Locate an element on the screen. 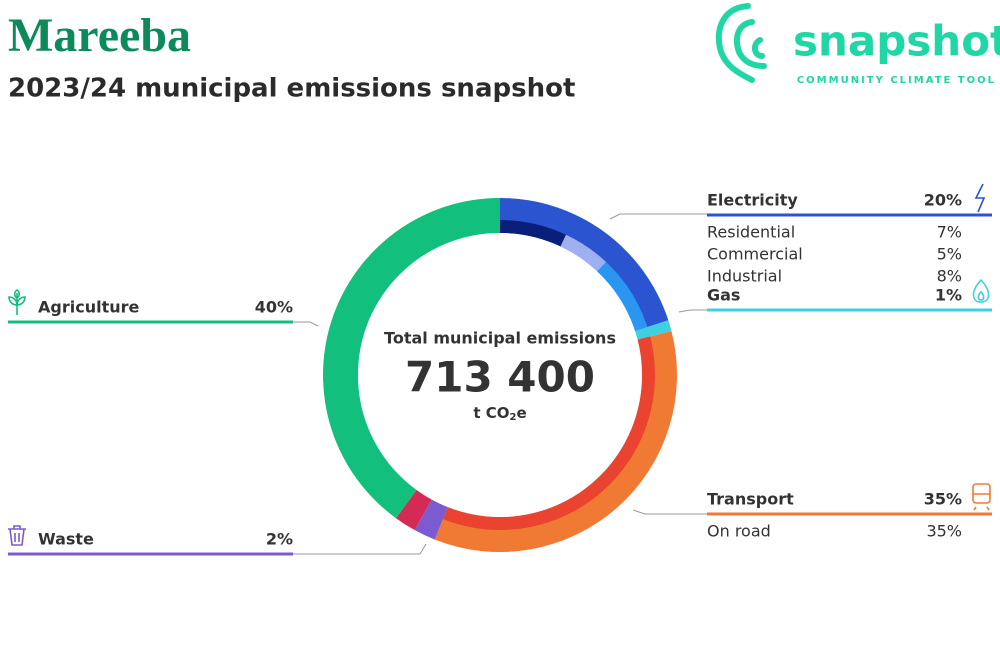 The image size is (1000, 670). subsector-name: Residential is located at coordinates (751, 232).